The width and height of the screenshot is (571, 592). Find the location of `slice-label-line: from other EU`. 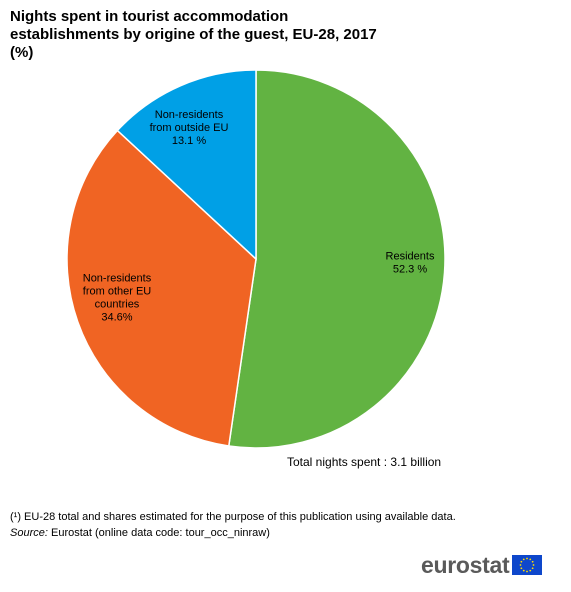

slice-label-line: from other EU is located at coordinates (117, 292).